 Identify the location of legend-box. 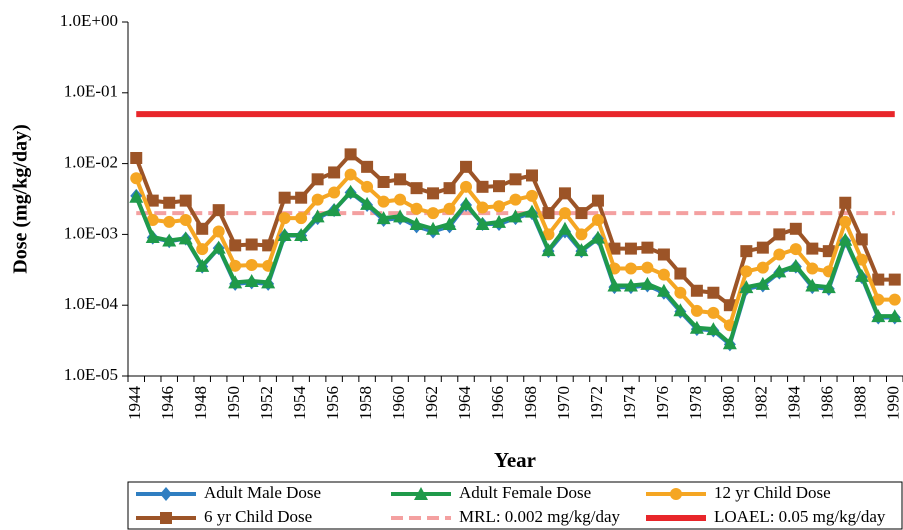
(515, 505).